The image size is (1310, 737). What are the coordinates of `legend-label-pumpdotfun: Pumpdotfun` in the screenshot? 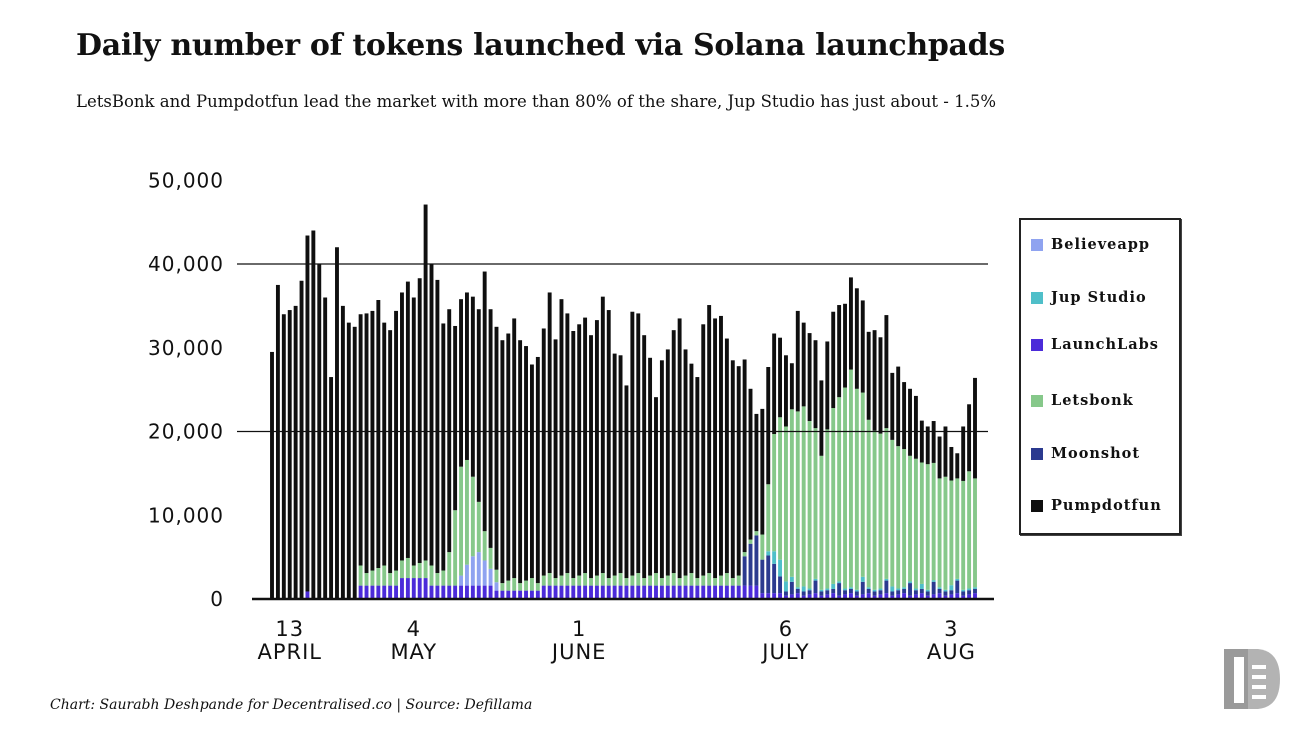 It's located at (1106, 505).